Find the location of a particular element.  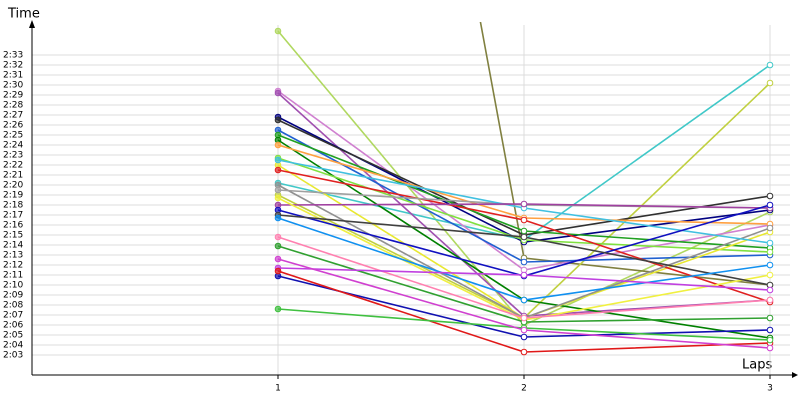

y-tick-label: 2:13 is located at coordinates (13, 256).